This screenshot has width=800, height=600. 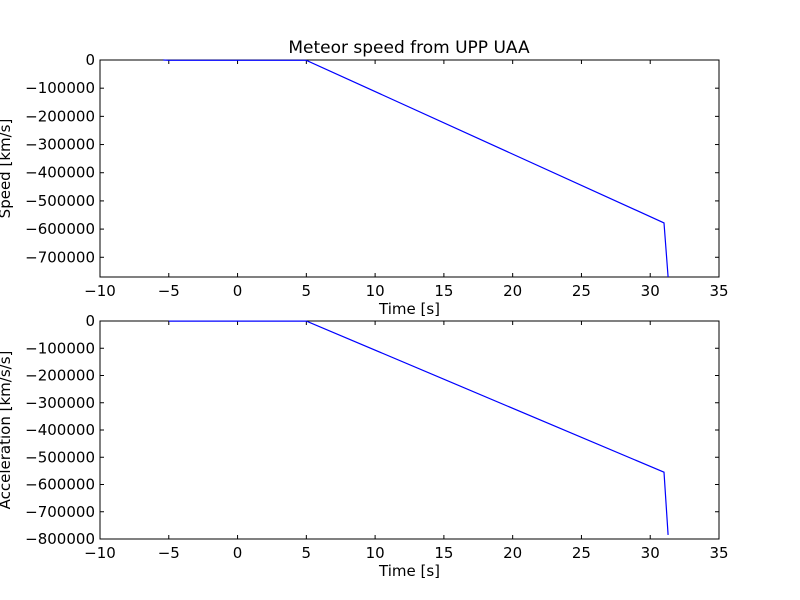 I want to click on y-axis-label: Acceleration [km/s/s], so click(x=7, y=430).